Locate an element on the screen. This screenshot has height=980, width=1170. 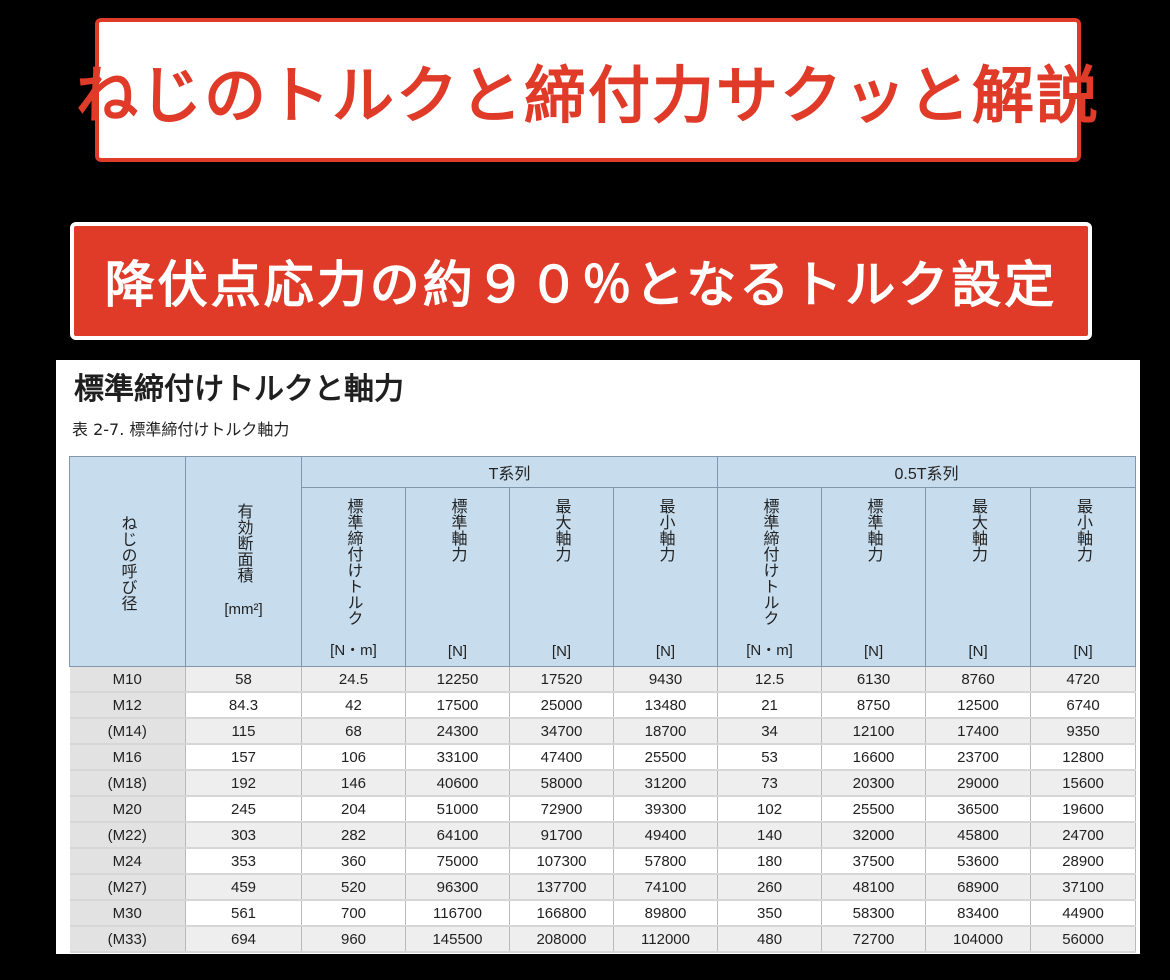
value-cell: 91700 is located at coordinates (561, 835).